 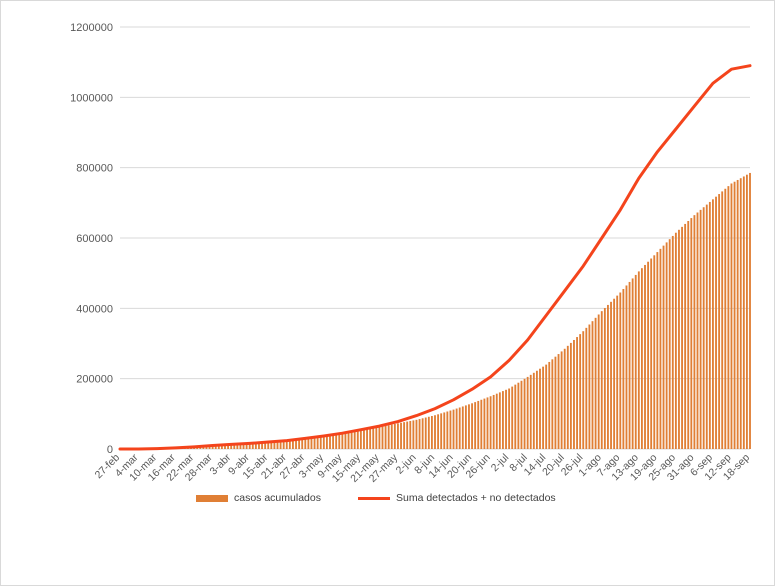 I want to click on y-tick-label: 400000, so click(x=94, y=309).